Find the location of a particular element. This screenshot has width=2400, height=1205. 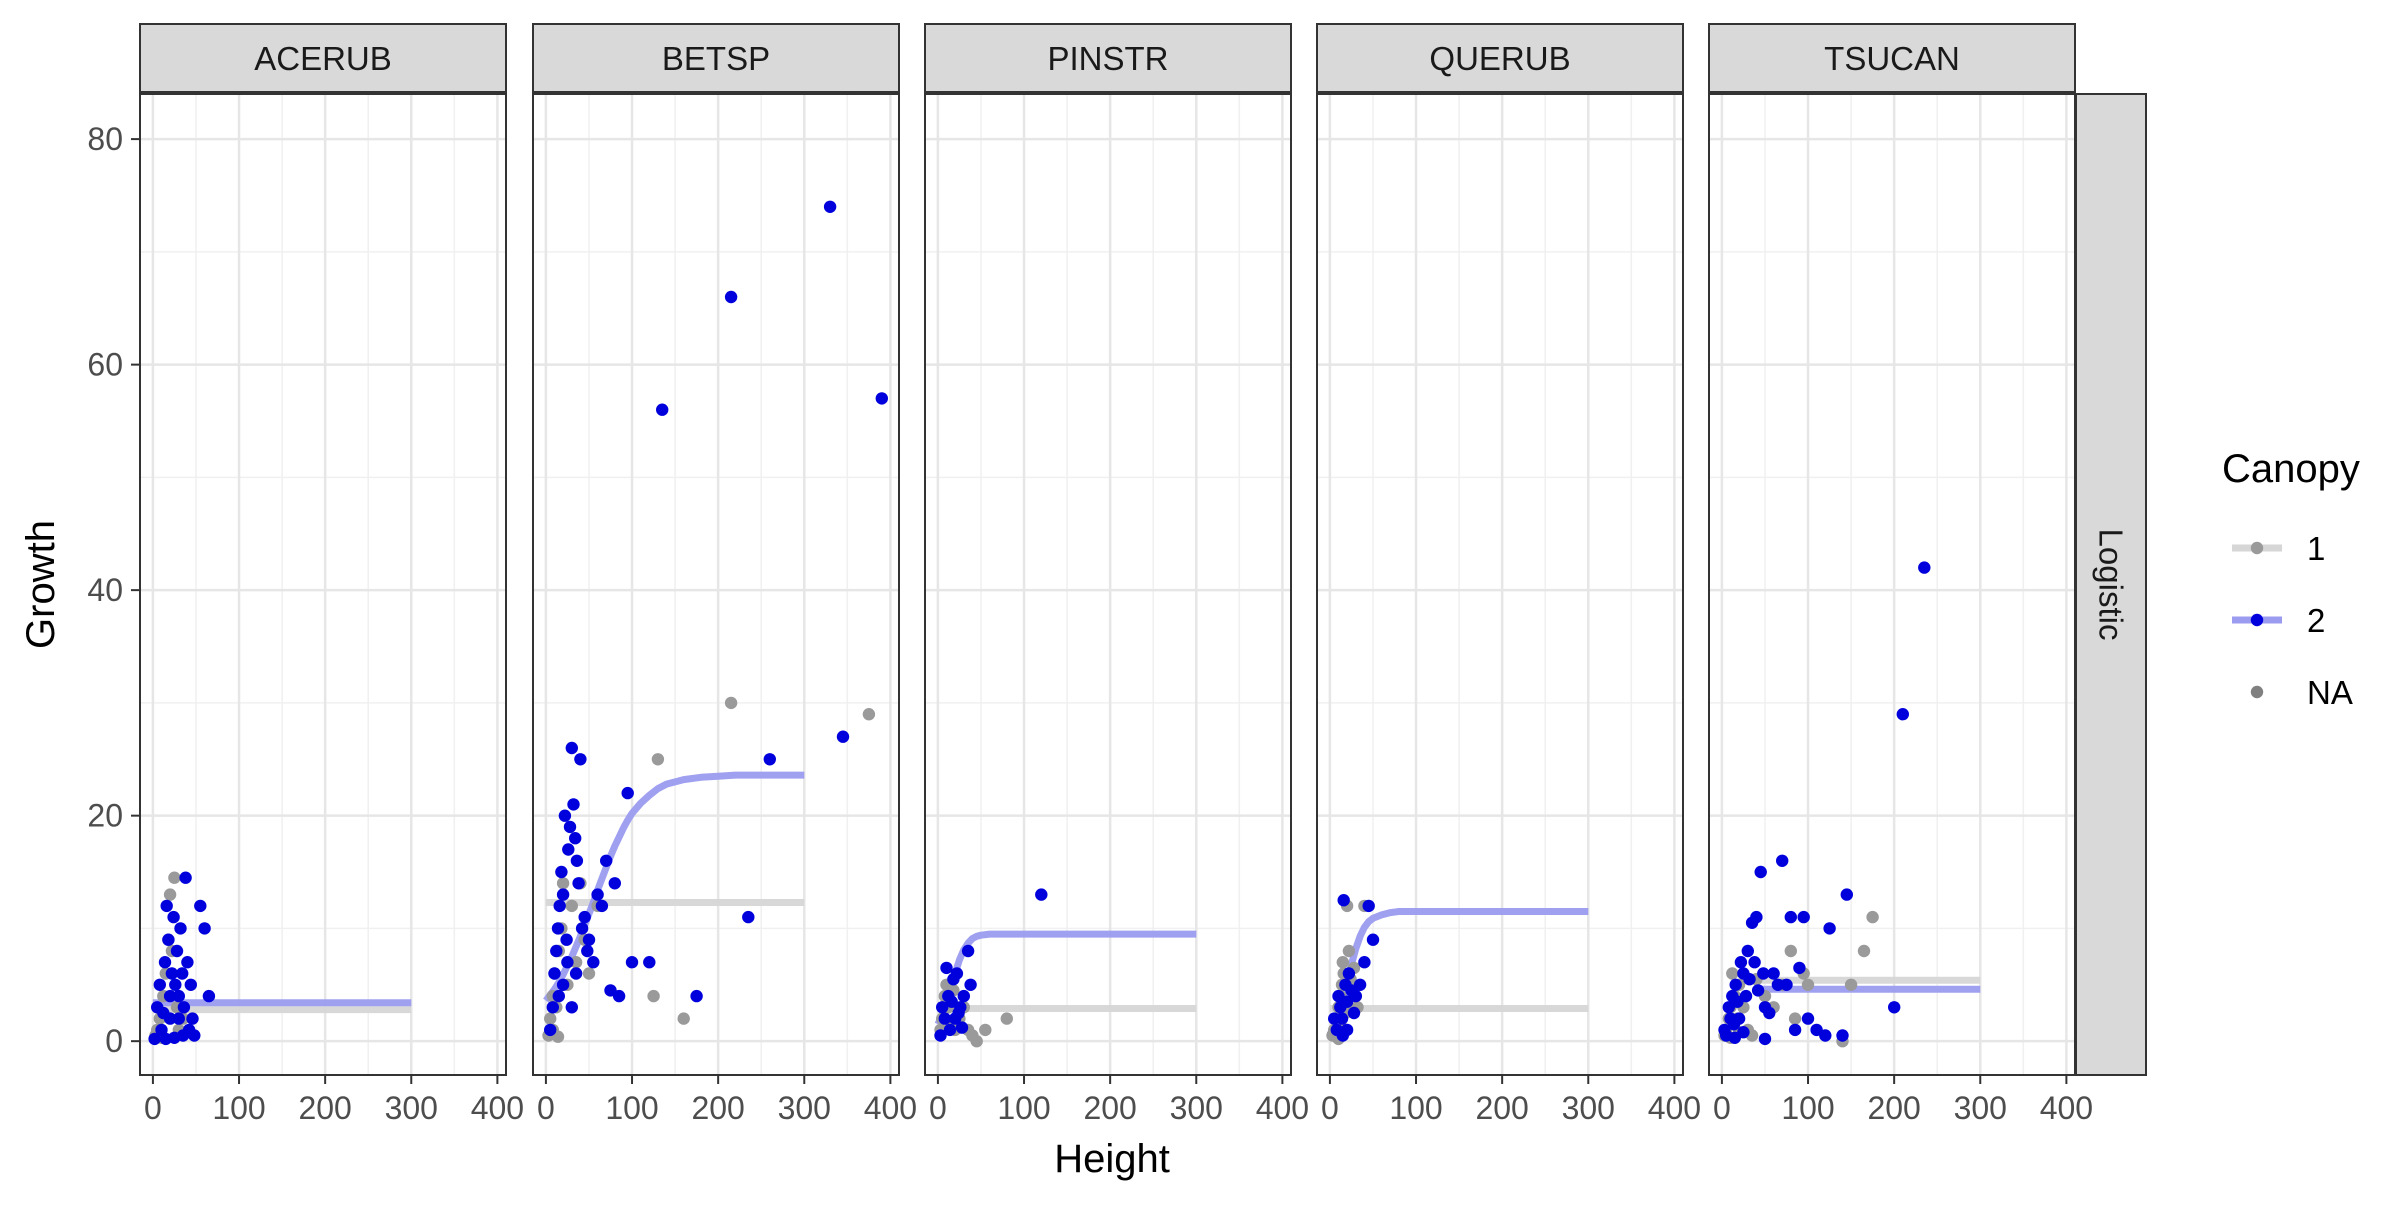

panel-tsucan: TSUCAN 0 100 200 300 400 is located at coordinates (1900, 574).